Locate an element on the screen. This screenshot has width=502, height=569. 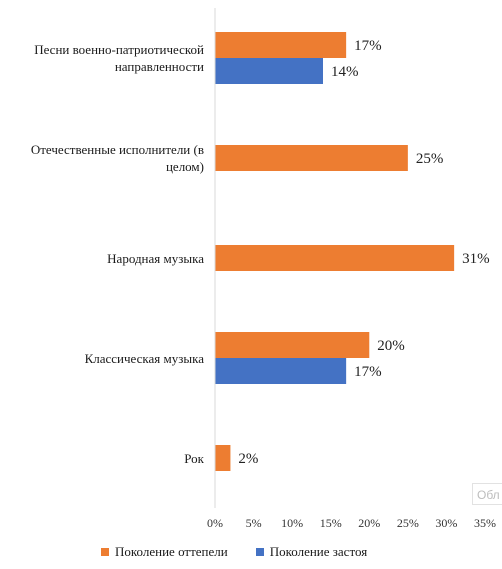
data-label: 14% is located at coordinates (345, 72).